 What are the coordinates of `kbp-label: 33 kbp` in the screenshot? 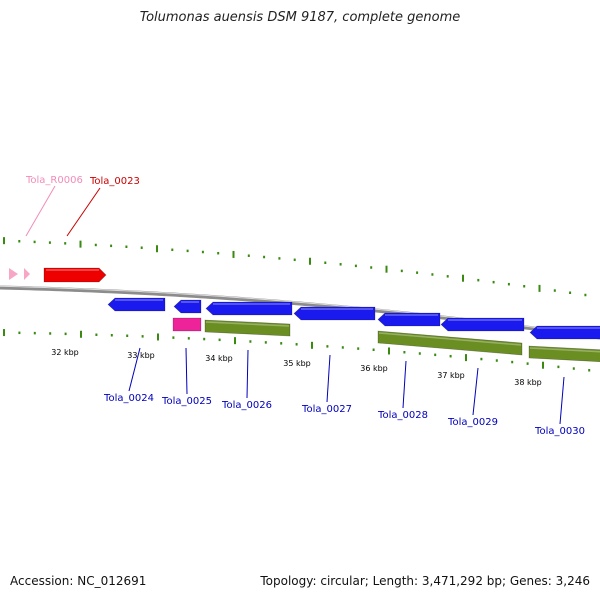 It's located at (141, 355).